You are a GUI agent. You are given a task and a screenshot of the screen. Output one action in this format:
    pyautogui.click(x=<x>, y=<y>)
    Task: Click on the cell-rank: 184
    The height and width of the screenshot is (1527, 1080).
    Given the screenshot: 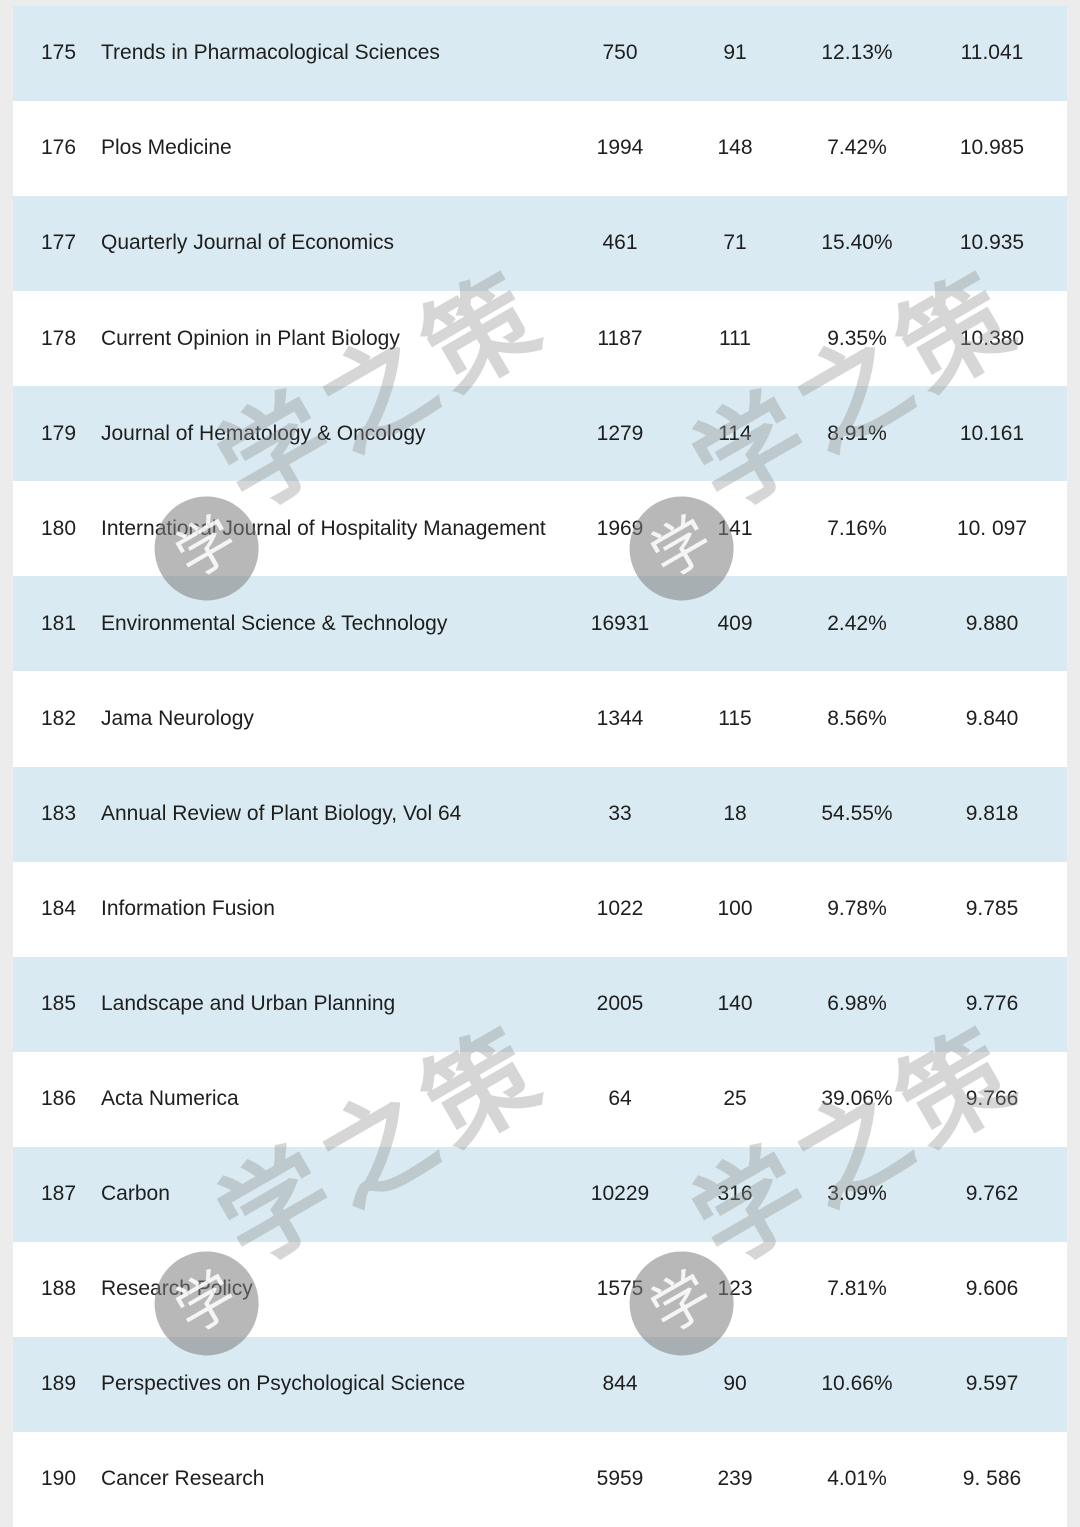 What is the action you would take?
    pyautogui.click(x=59, y=908)
    